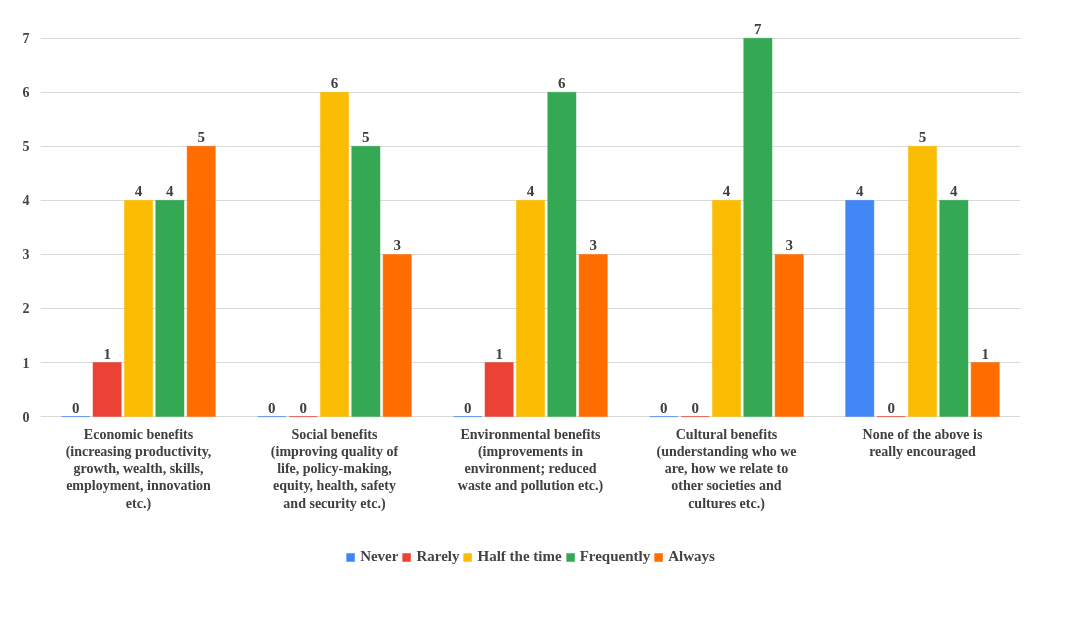 This screenshot has width=1068, height=617. Describe the element at coordinates (726, 469) in the screenshot. I see `x-tick-label: Cultural benefits (understanding who we are, how we relate to other societies and cultures etc.)` at that location.